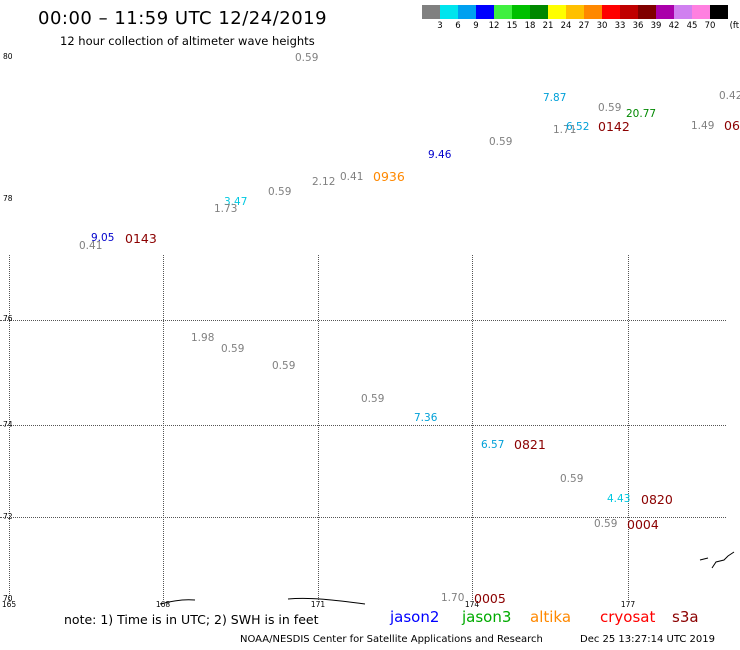 The image size is (740, 650). What do you see at coordinates (685, 617) in the screenshot?
I see `mission-s3a: s3a` at bounding box center [685, 617].